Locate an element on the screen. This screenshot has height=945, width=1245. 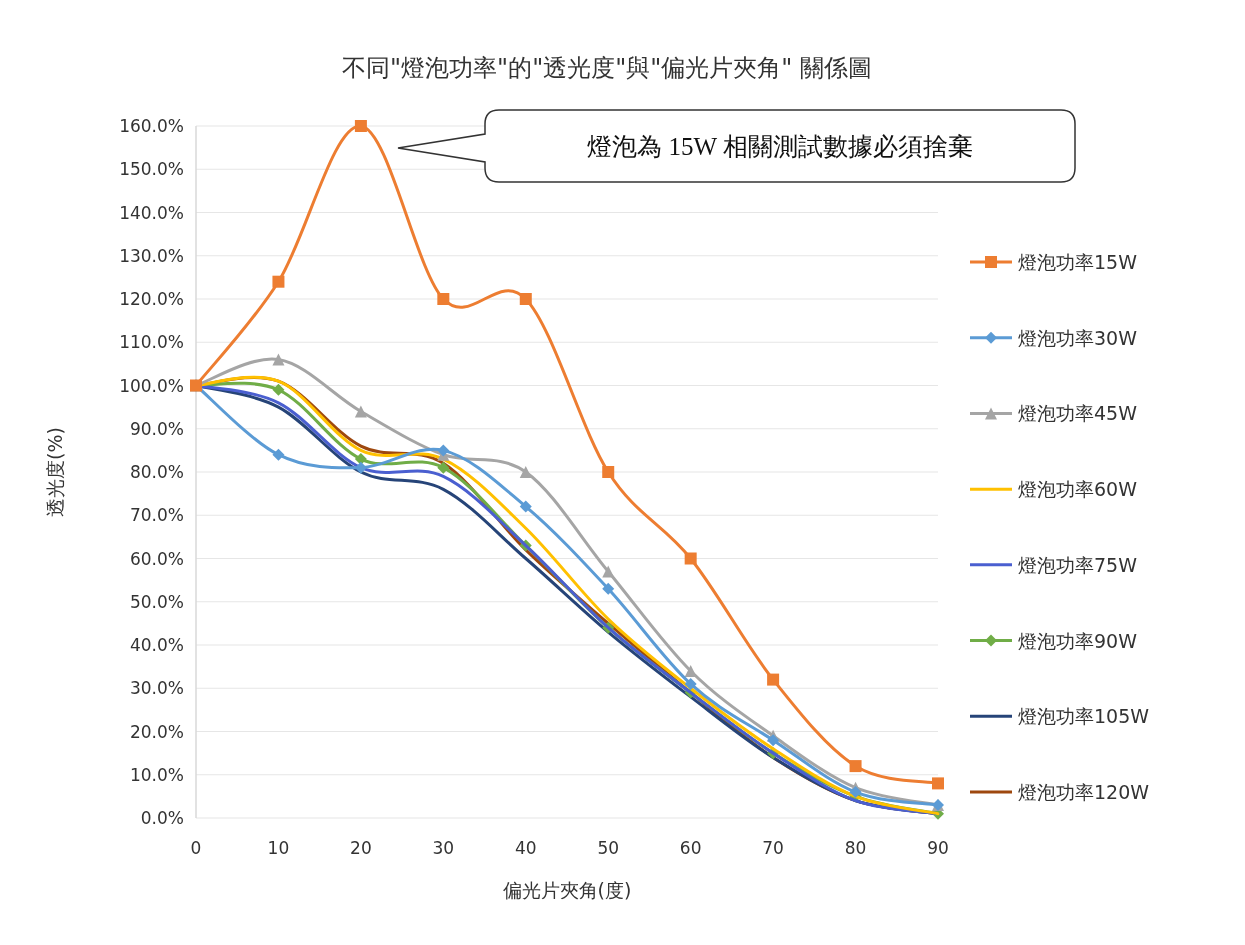
y-tick-label: 50.0% is located at coordinates (156, 601).